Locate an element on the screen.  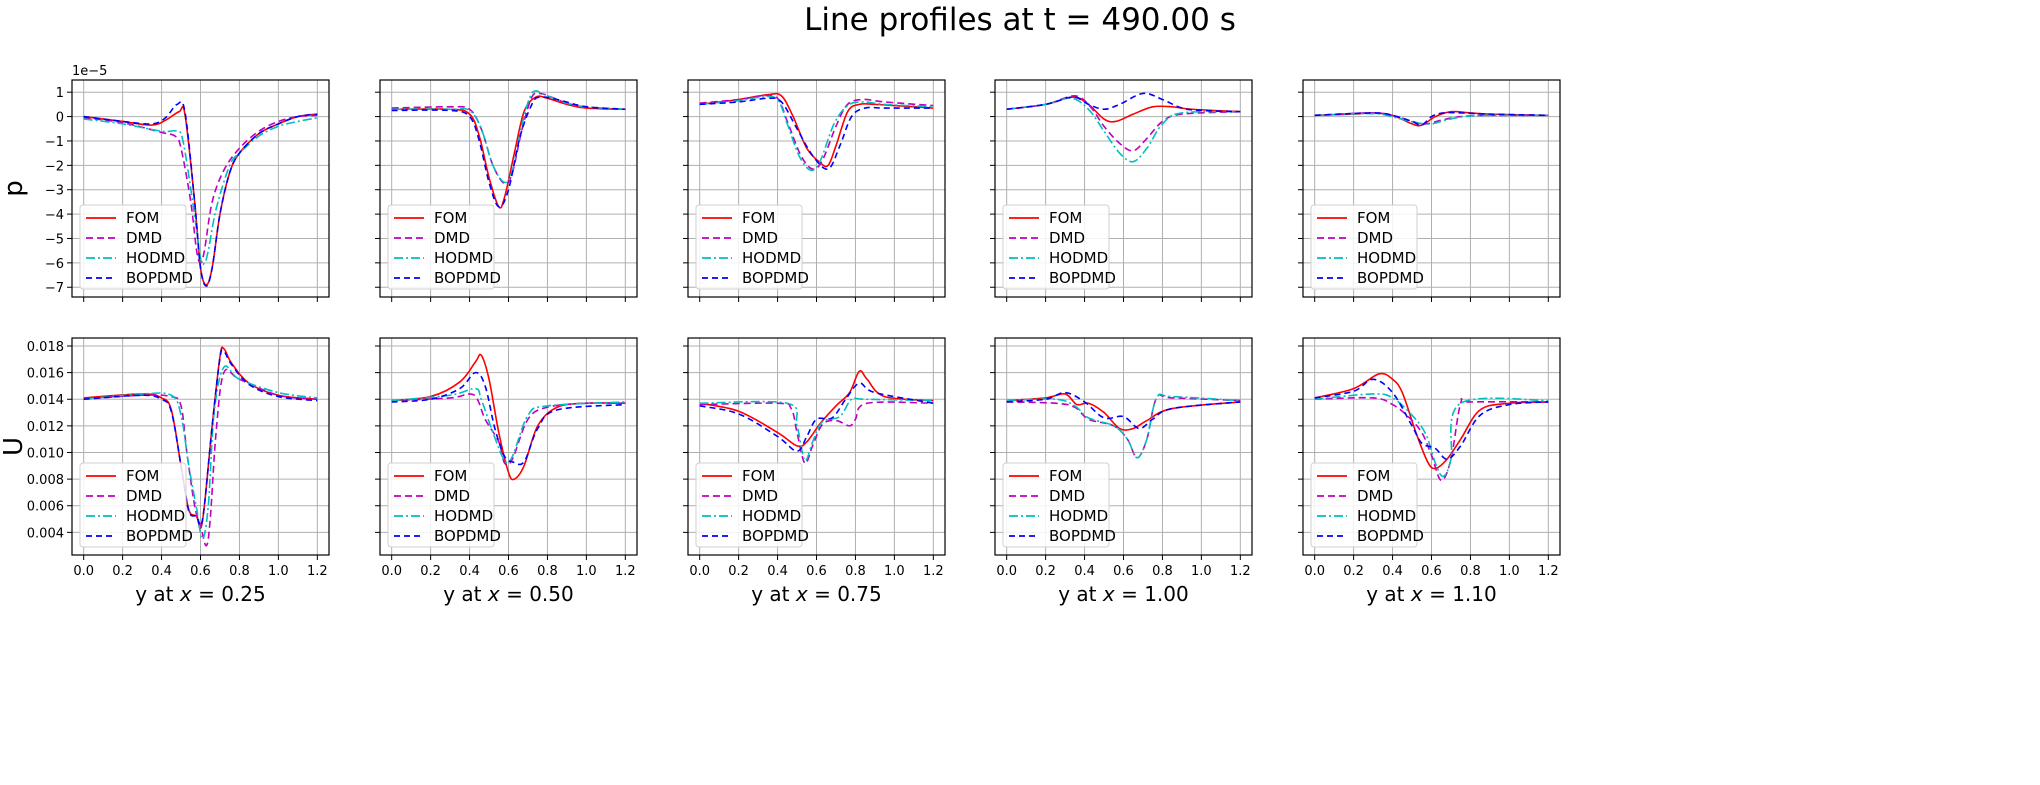
x-axis-label-part: = 0.75 is located at coordinates (845, 594).